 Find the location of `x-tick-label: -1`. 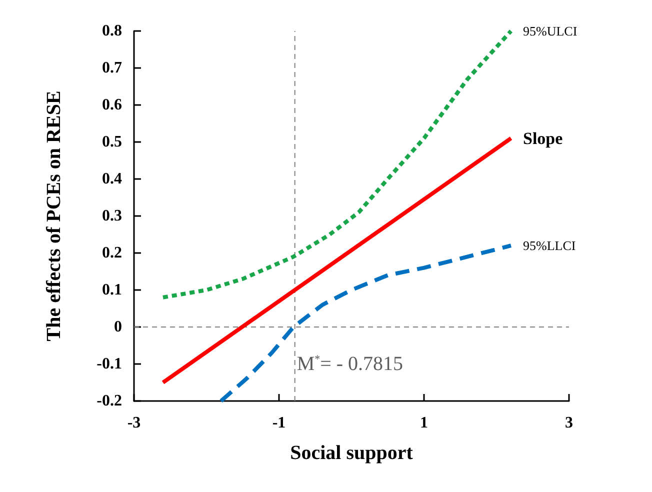

x-tick-label: -1 is located at coordinates (279, 423).